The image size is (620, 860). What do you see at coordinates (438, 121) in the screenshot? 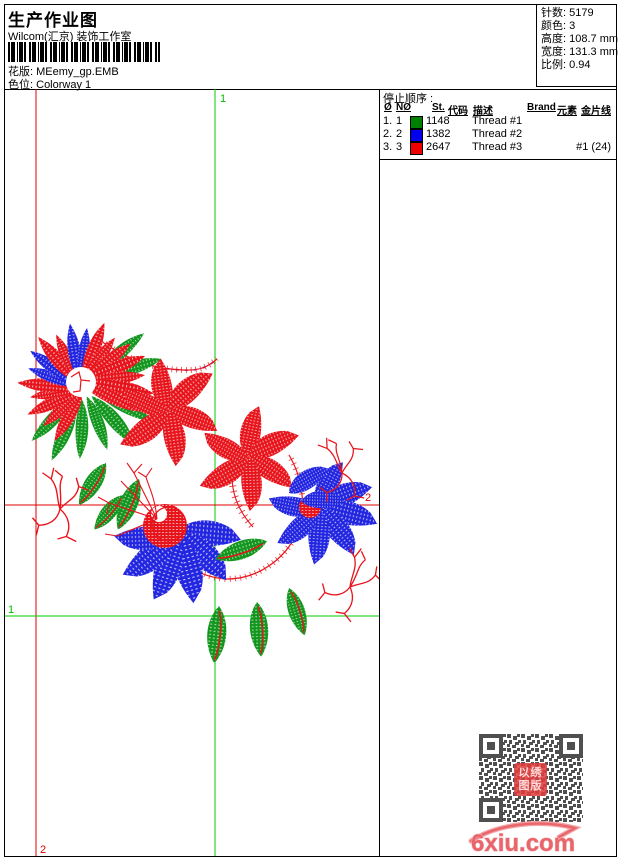
I see `row-stitches: 1148` at bounding box center [438, 121].